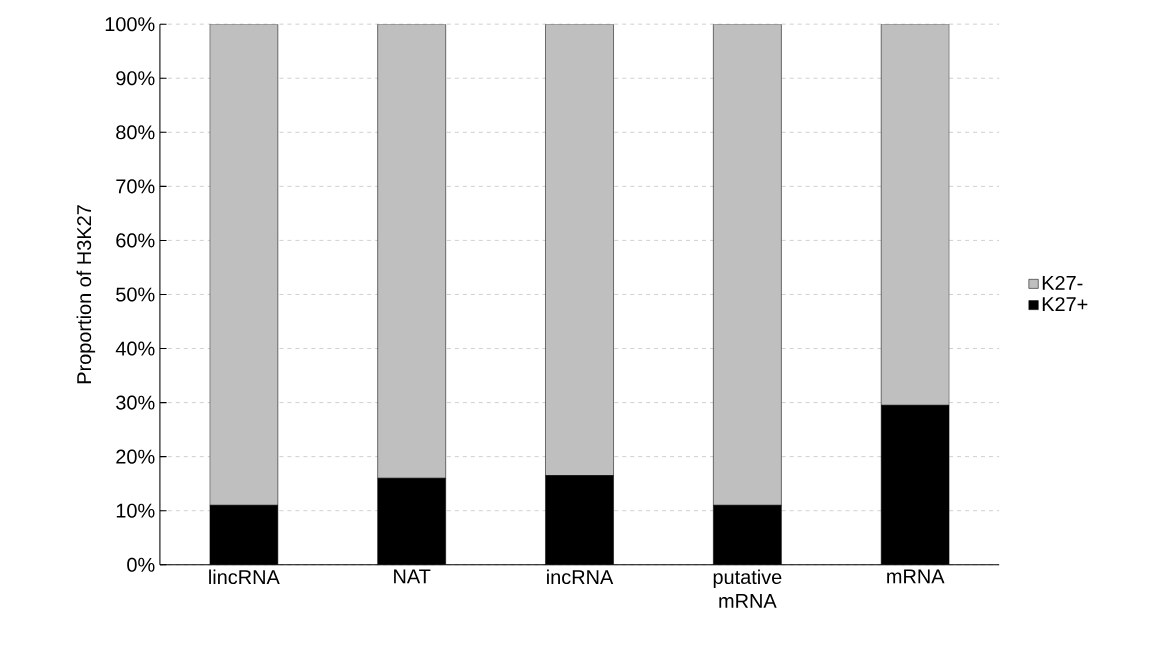  I want to click on legend-label: K27-, so click(1062, 283).